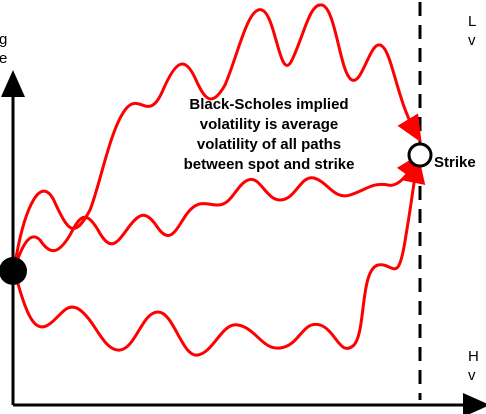  I want to click on right-label-top-line: L, so click(472, 21).